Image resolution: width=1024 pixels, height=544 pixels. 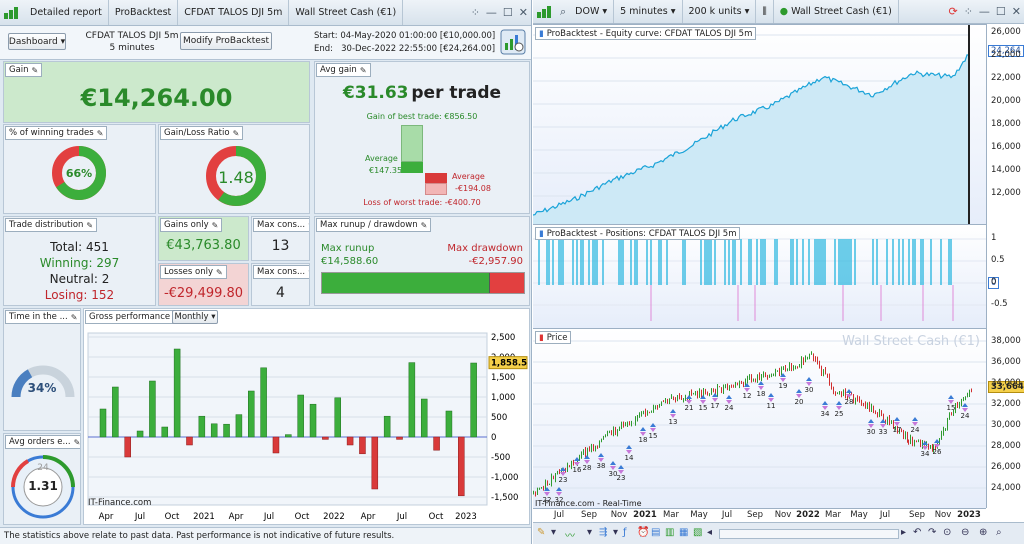 What do you see at coordinates (51, 225) in the screenshot?
I see `trade-distribution-label: Trade distribution ✎` at bounding box center [51, 225].